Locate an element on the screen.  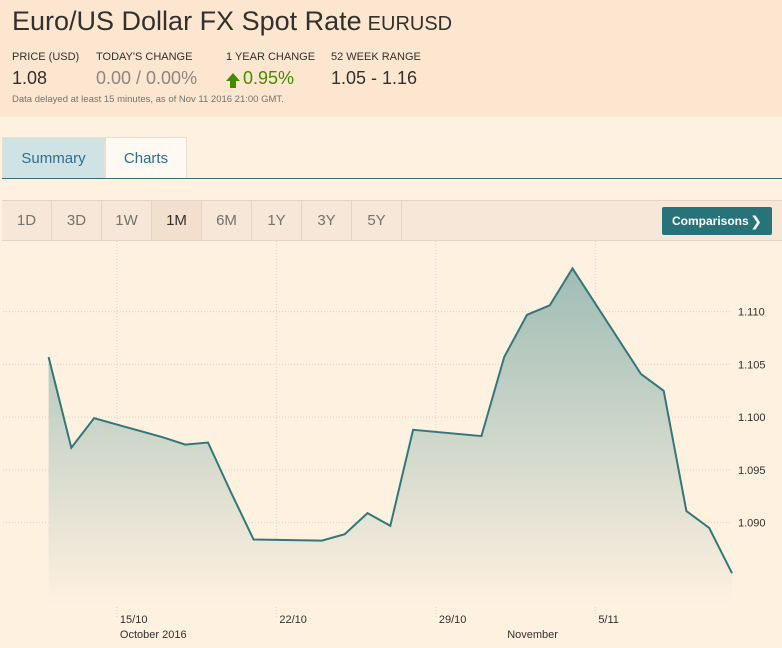
chart-toolbar: 1D 3D 1W 1M 6M 1Y 3Y 5Y Comparisons ❯ is located at coordinates (392, 220).